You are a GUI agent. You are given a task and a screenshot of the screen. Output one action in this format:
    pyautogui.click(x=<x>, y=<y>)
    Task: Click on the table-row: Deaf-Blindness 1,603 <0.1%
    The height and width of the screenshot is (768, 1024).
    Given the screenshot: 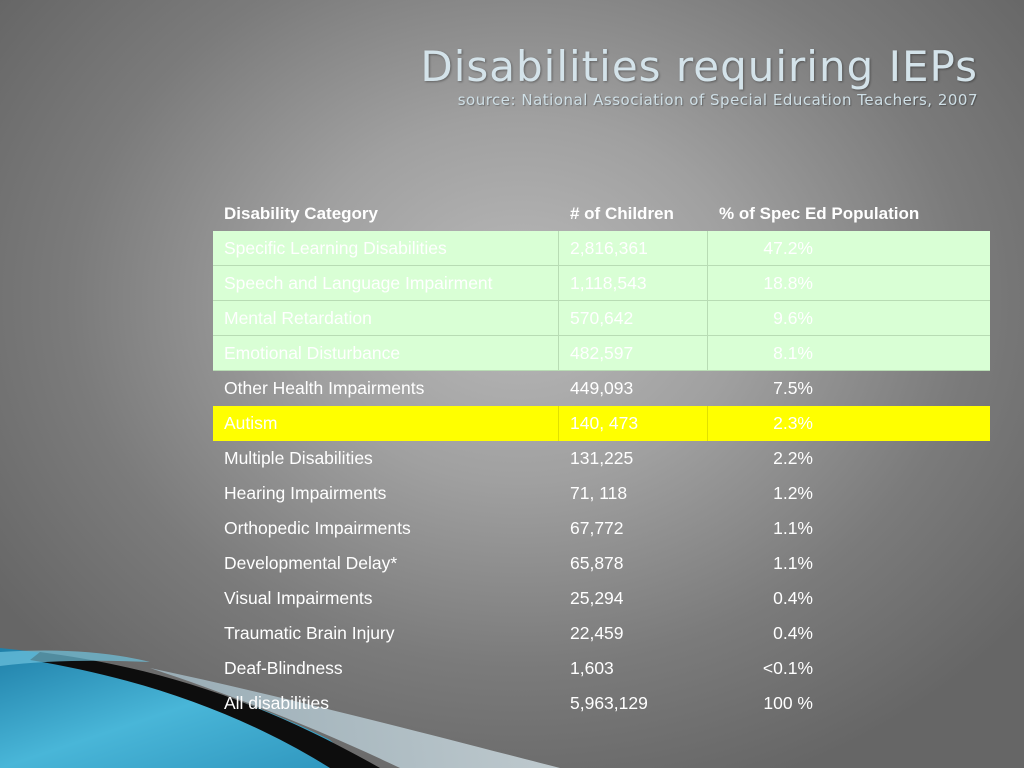 What is the action you would take?
    pyautogui.click(x=601, y=668)
    